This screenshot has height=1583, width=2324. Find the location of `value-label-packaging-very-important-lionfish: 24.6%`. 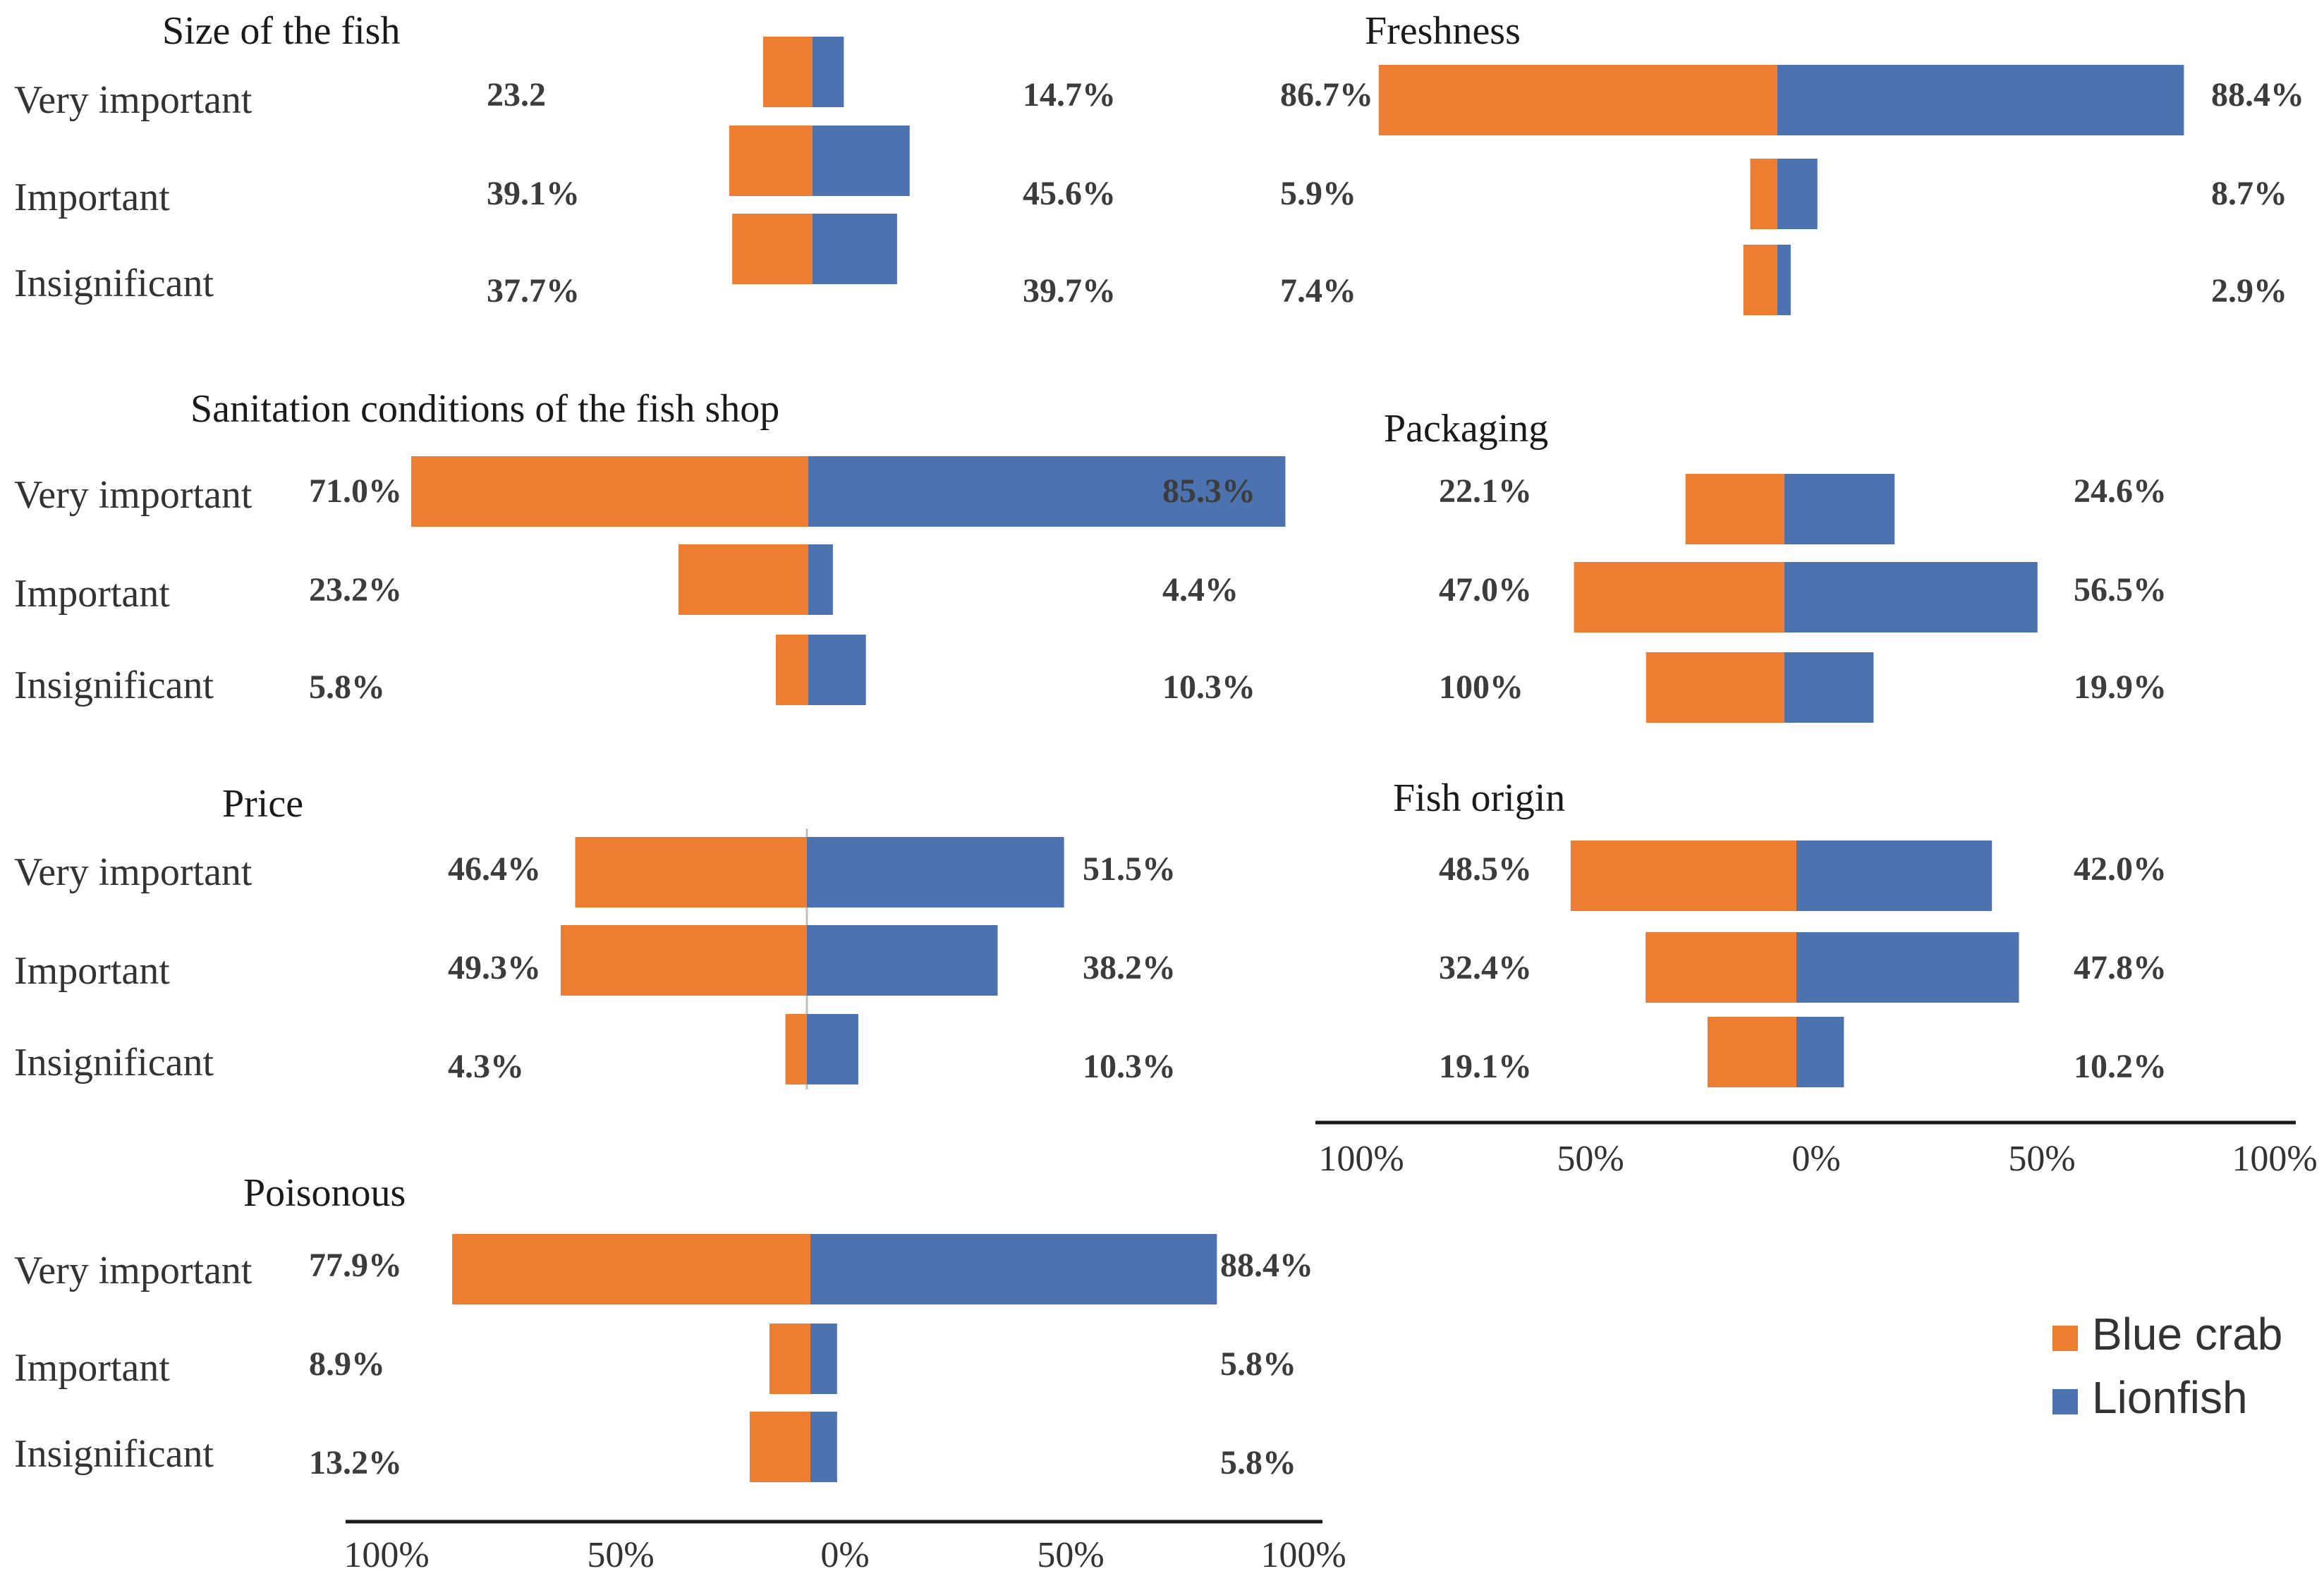

value-label-packaging-very-important-lionfish: 24.6% is located at coordinates (2120, 491).